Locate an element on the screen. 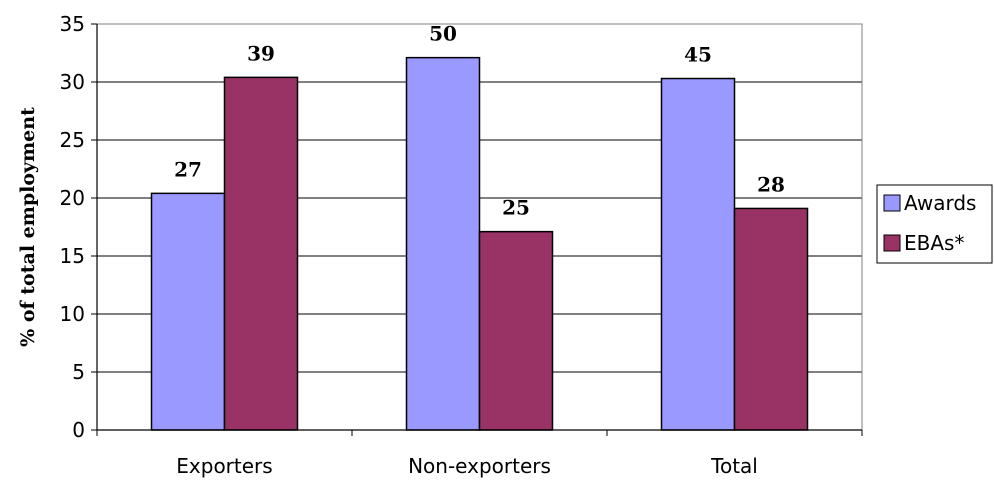 This screenshot has width=994, height=480. bar-ebas-non-exporters is located at coordinates (516, 330).